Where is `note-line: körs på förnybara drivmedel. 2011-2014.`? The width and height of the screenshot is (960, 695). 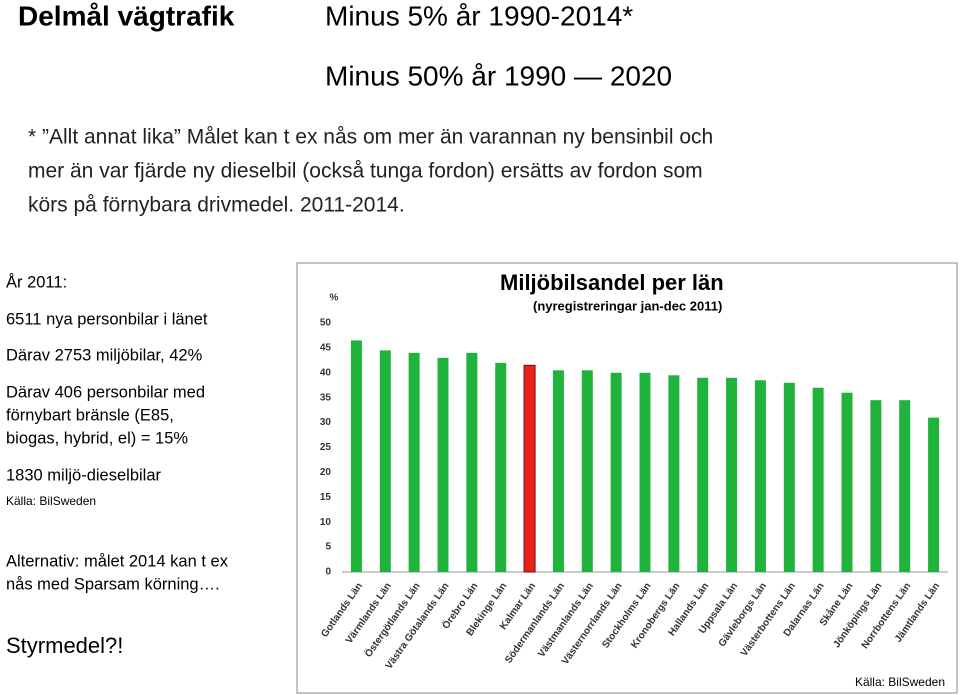
note-line: körs på förnybara drivmedel. 2011-2014. is located at coordinates (216, 205).